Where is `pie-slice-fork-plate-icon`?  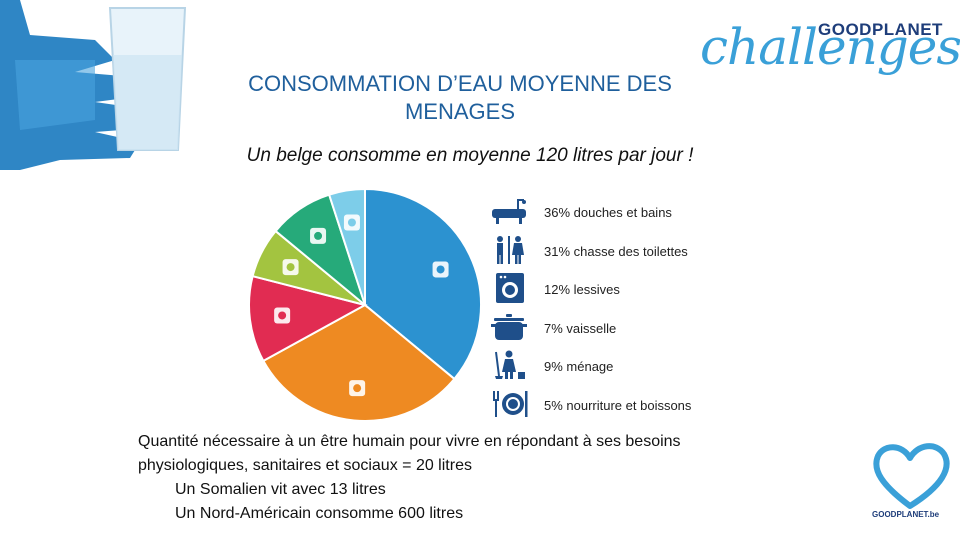
pie-slice-fork-plate-icon is located at coordinates (351, 222).